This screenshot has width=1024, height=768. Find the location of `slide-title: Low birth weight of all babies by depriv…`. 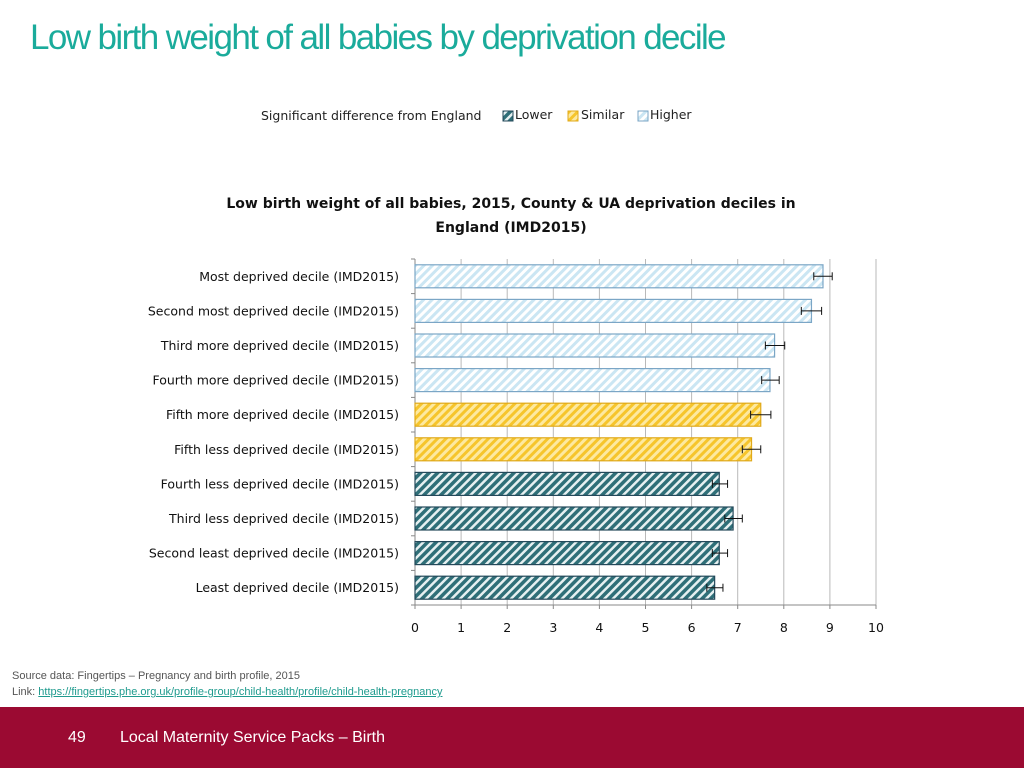

slide-title: Low birth weight of all babies by depriv… is located at coordinates (378, 37).